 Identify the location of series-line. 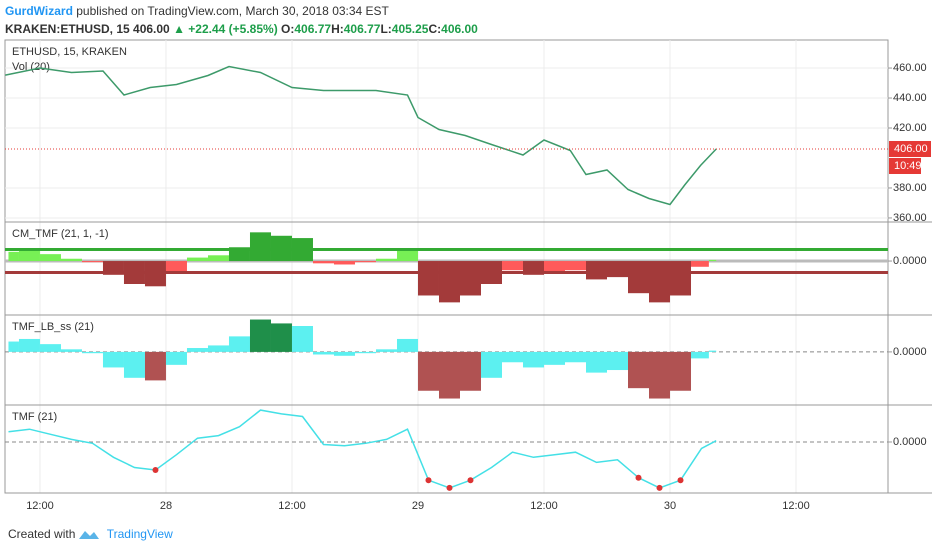
(362, 449).